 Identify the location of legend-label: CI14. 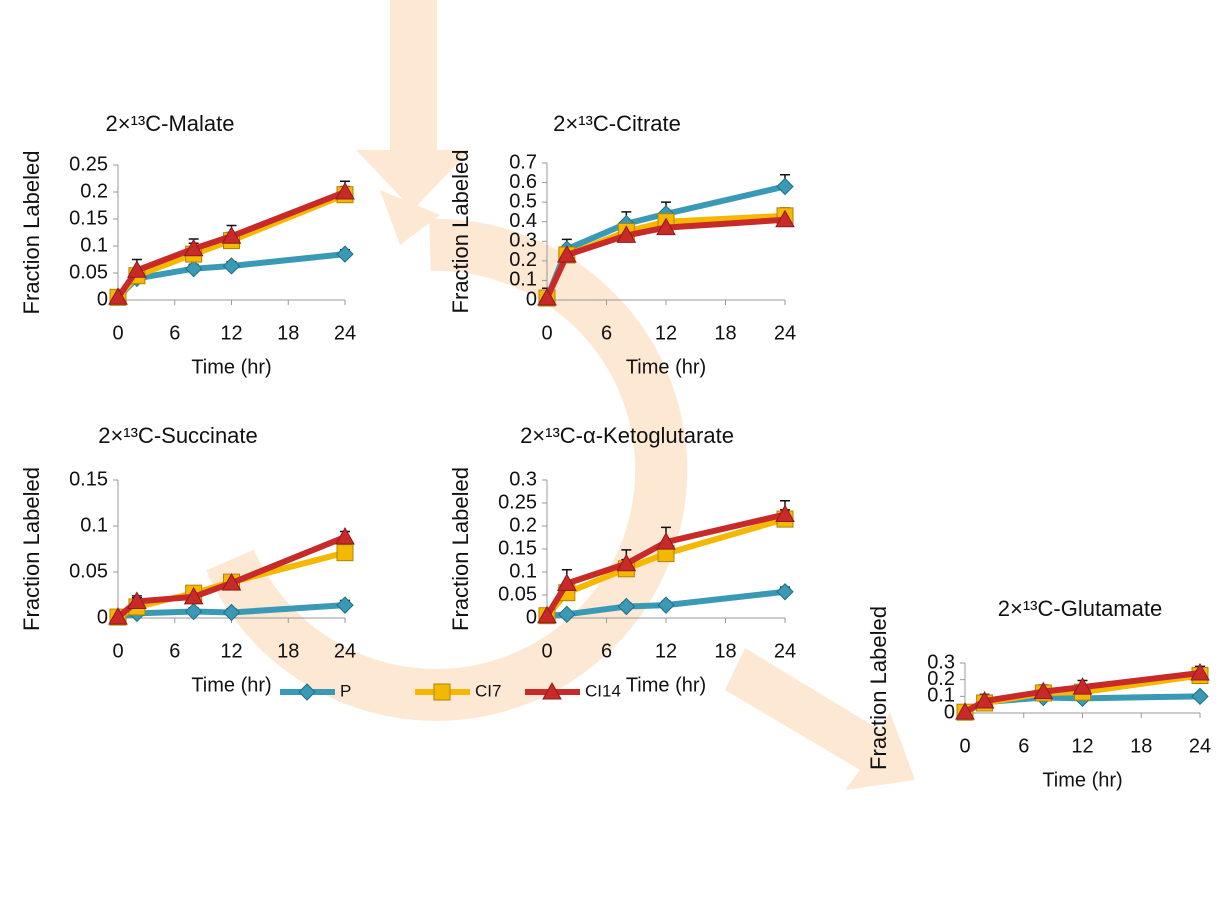
(603, 690).